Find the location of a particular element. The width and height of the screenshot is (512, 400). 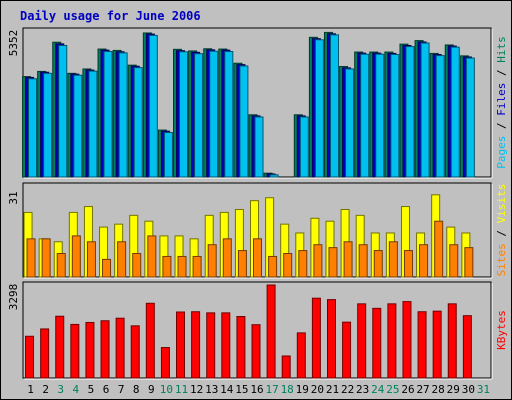

legend-middle: Sites / Visits is located at coordinates (501, 230).